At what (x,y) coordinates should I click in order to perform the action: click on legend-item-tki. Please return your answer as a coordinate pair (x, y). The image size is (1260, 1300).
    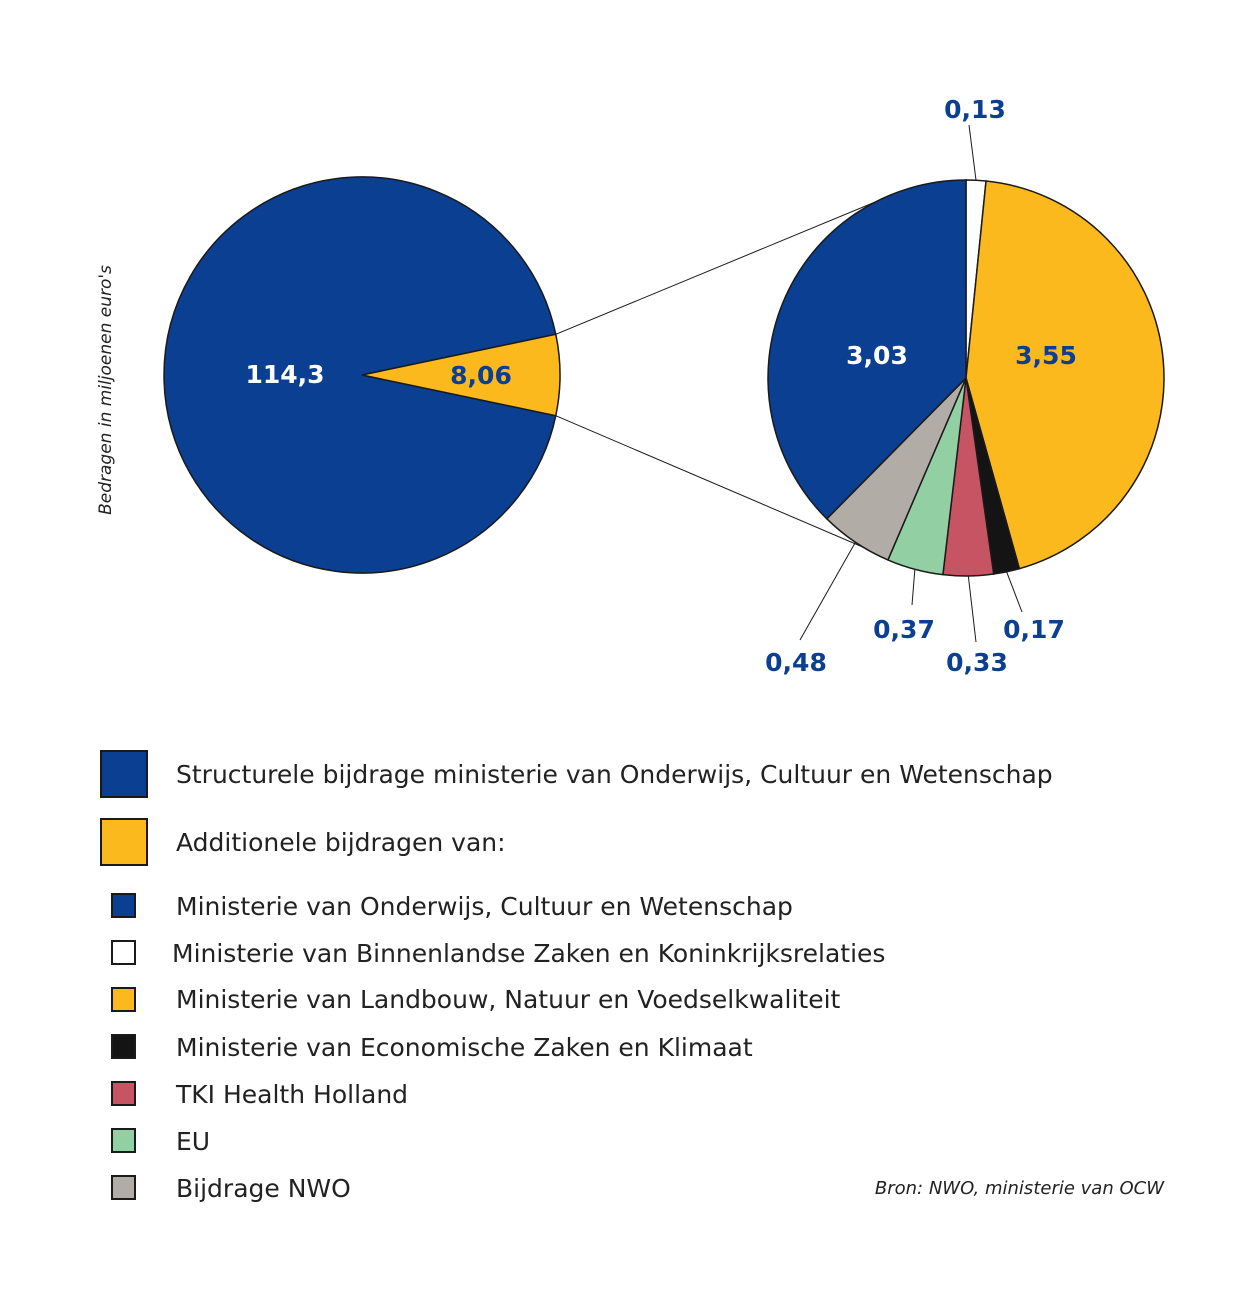
    Looking at the image, I should click on (123, 1093).